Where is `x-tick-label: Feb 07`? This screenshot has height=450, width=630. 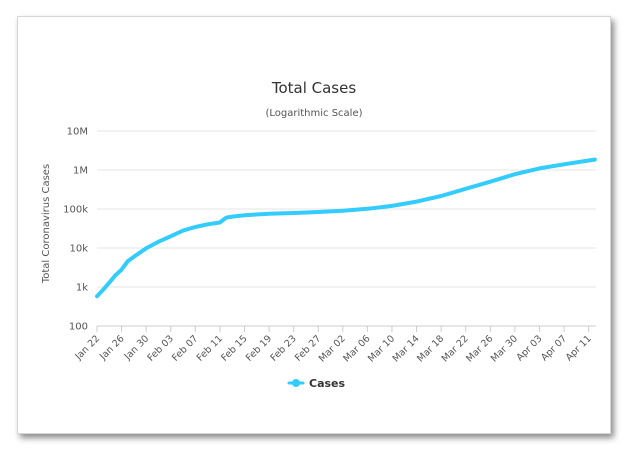 x-tick-label: Feb 07 is located at coordinates (185, 348).